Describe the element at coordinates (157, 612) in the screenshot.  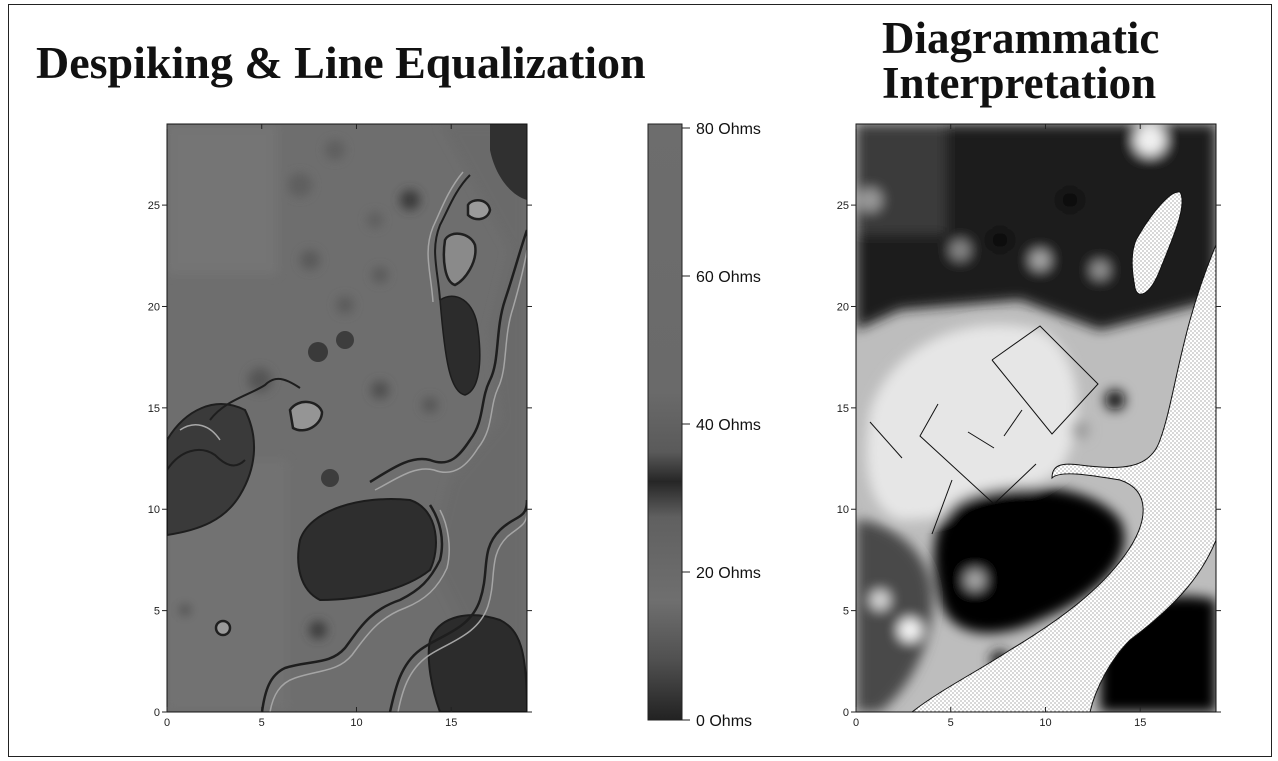
I see `left-y-tick-label: 5` at that location.